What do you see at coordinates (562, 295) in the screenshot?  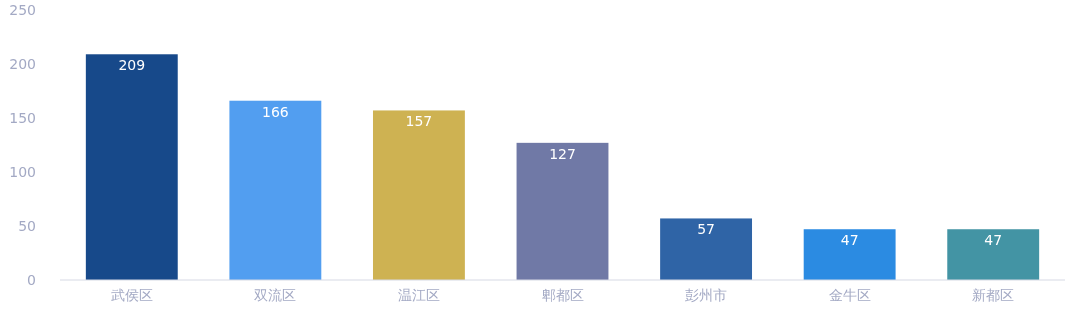 I see `x-tick-label: 郫都区` at bounding box center [562, 295].